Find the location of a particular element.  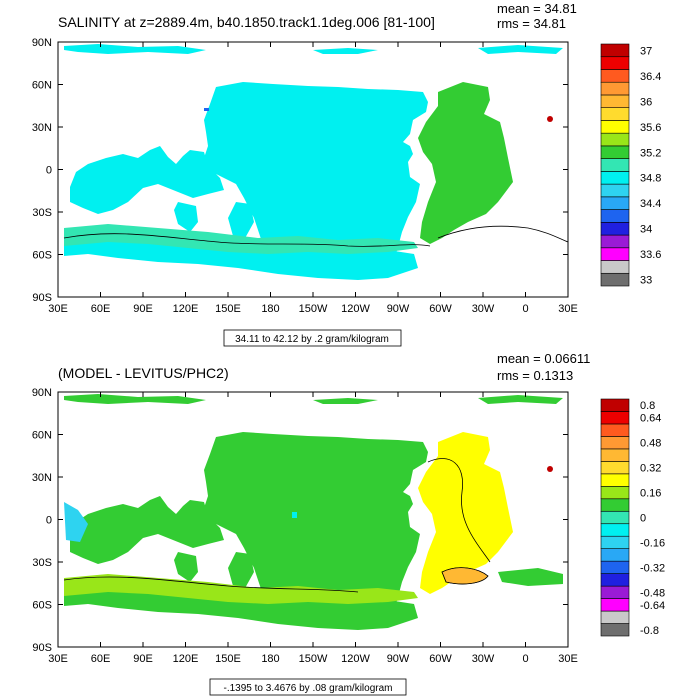

colorbar-label: -0.64 is located at coordinates (652, 606).